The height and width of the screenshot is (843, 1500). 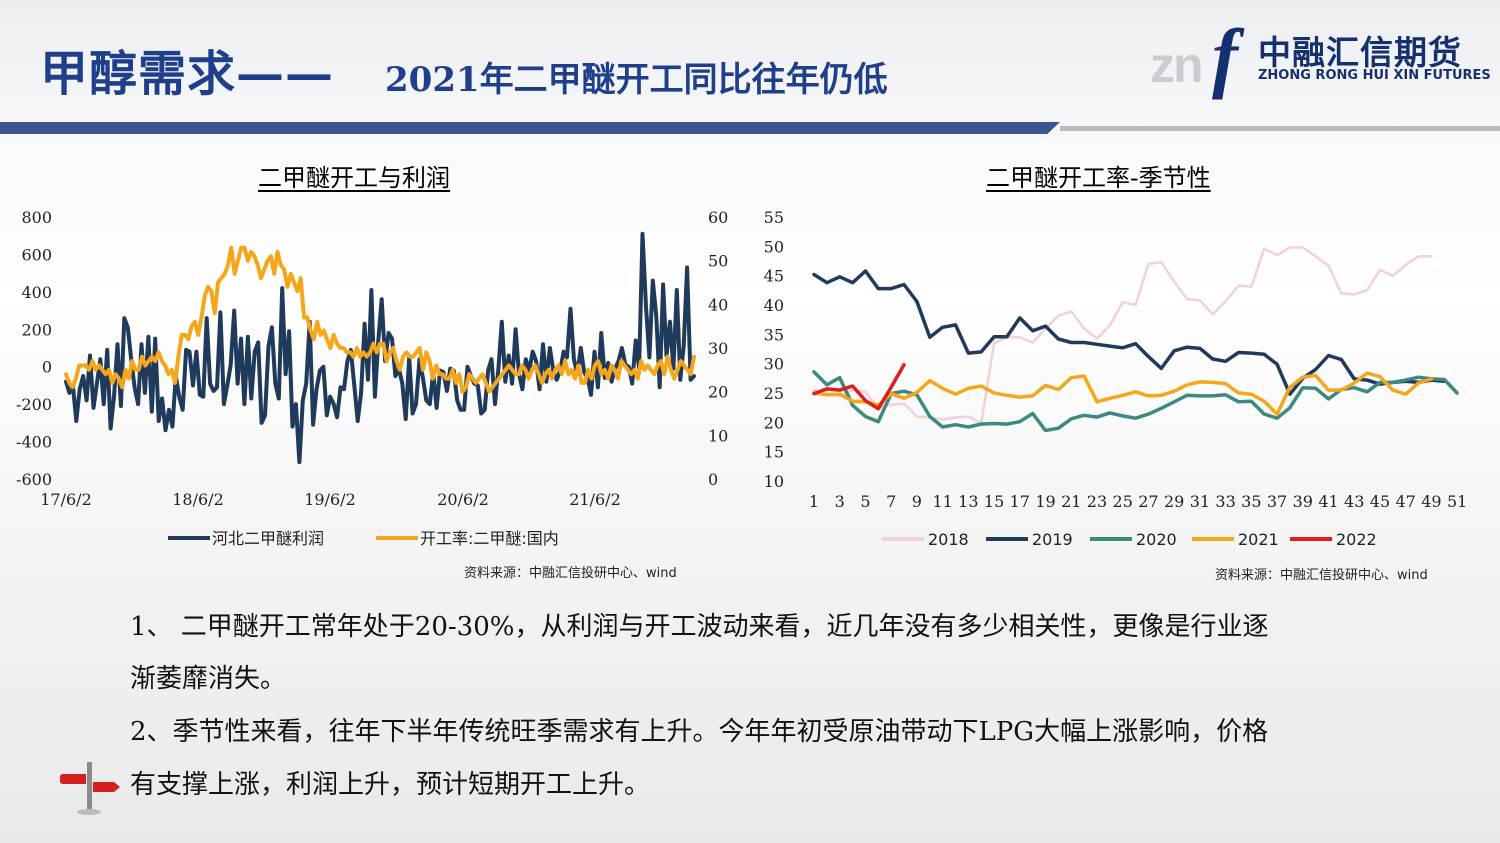 I want to click on chart2-y-tick-9: 10, so click(x=774, y=481).